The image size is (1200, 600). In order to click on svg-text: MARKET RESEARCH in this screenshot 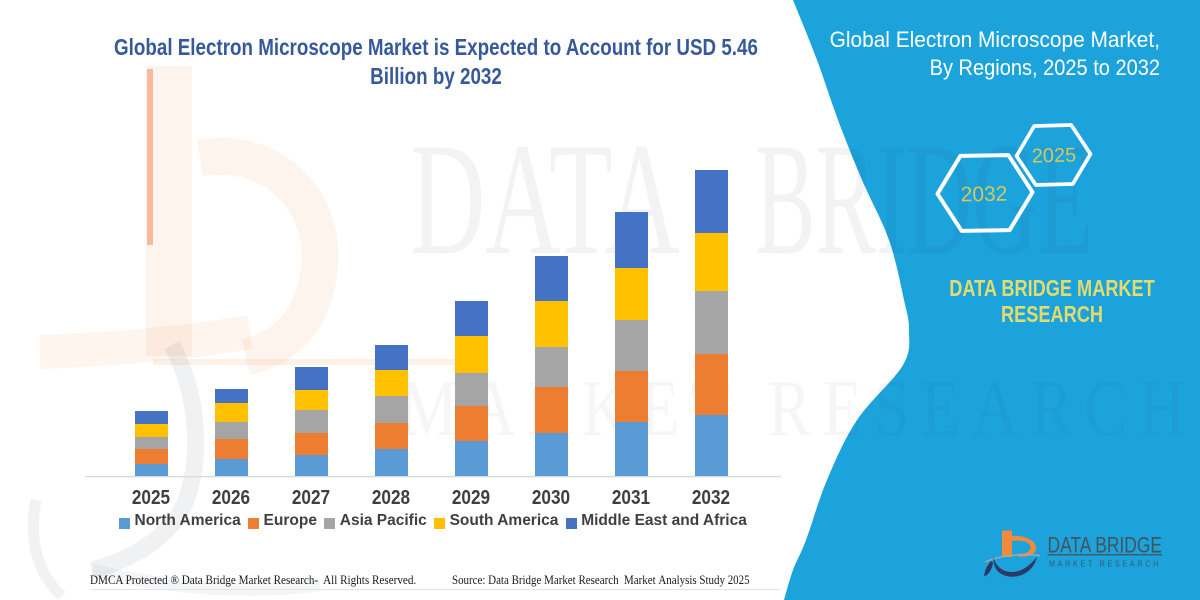, I will do `click(1105, 563)`.